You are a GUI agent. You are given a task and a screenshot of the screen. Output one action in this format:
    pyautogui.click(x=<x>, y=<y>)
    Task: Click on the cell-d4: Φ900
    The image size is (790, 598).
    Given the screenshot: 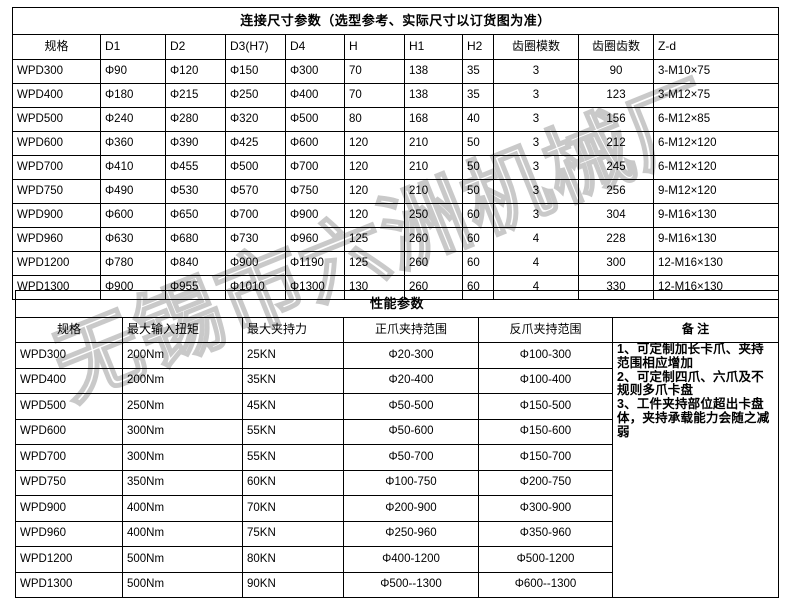 What is the action you would take?
    pyautogui.click(x=315, y=215)
    